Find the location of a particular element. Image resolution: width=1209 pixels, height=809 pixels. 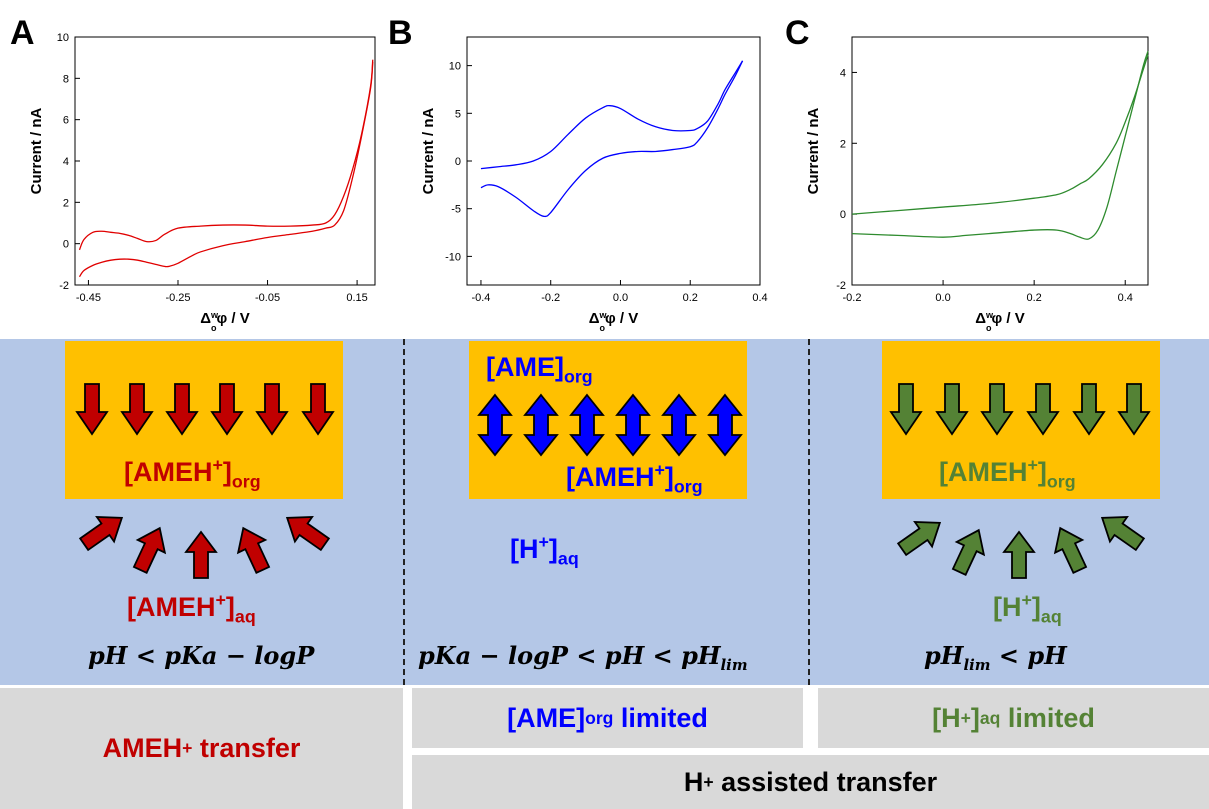

label-ameh-org-c: [AMEH+]org is located at coordinates (1007, 473).